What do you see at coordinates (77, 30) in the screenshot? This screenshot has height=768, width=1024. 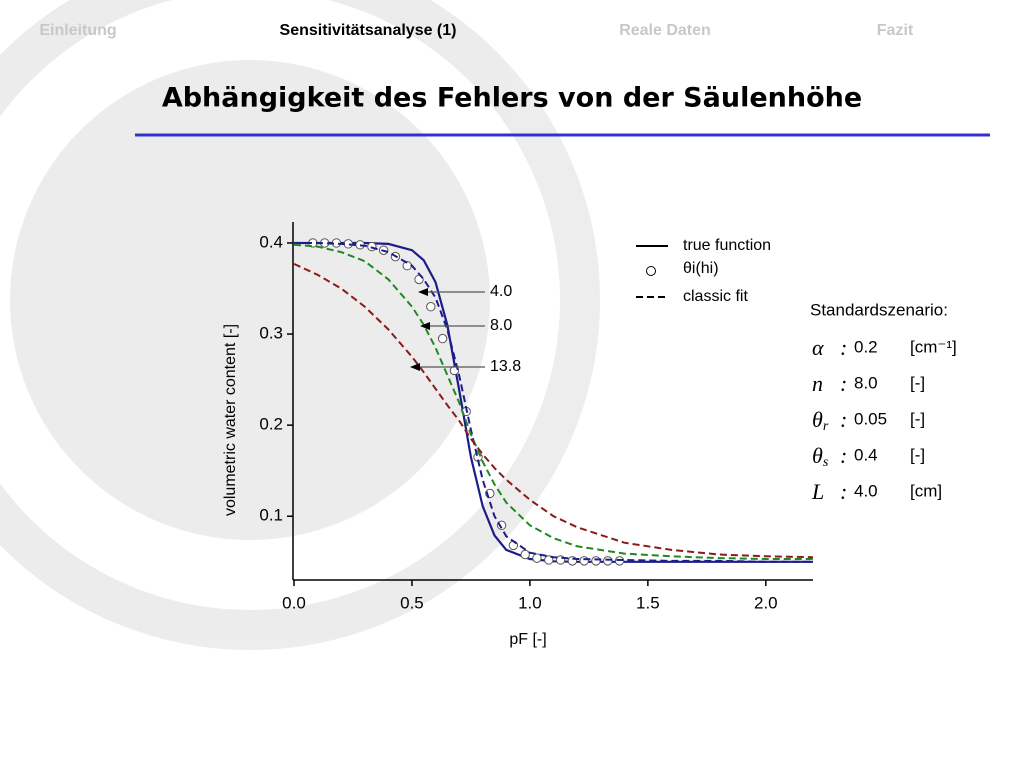 I see `nav-item: Einleitung` at bounding box center [77, 30].